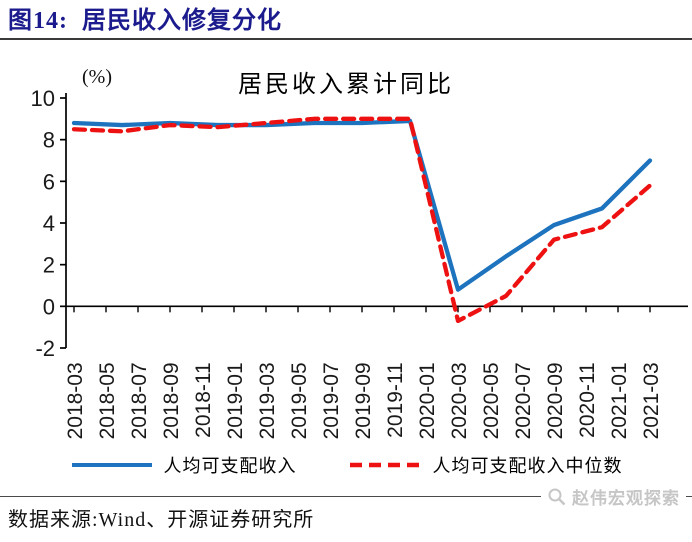 This screenshot has height=542, width=692. Describe the element at coordinates (203, 400) in the screenshot. I see `svg-text: 2018-11` at that location.